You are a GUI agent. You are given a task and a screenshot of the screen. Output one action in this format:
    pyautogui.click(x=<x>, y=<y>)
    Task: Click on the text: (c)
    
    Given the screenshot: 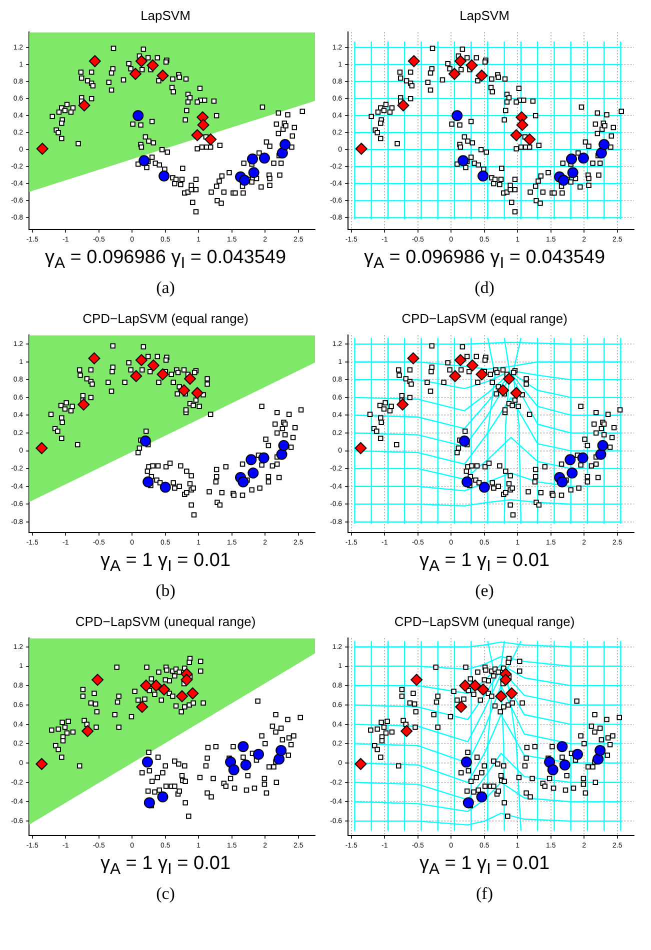 What is the action you would take?
    pyautogui.click(x=165, y=894)
    